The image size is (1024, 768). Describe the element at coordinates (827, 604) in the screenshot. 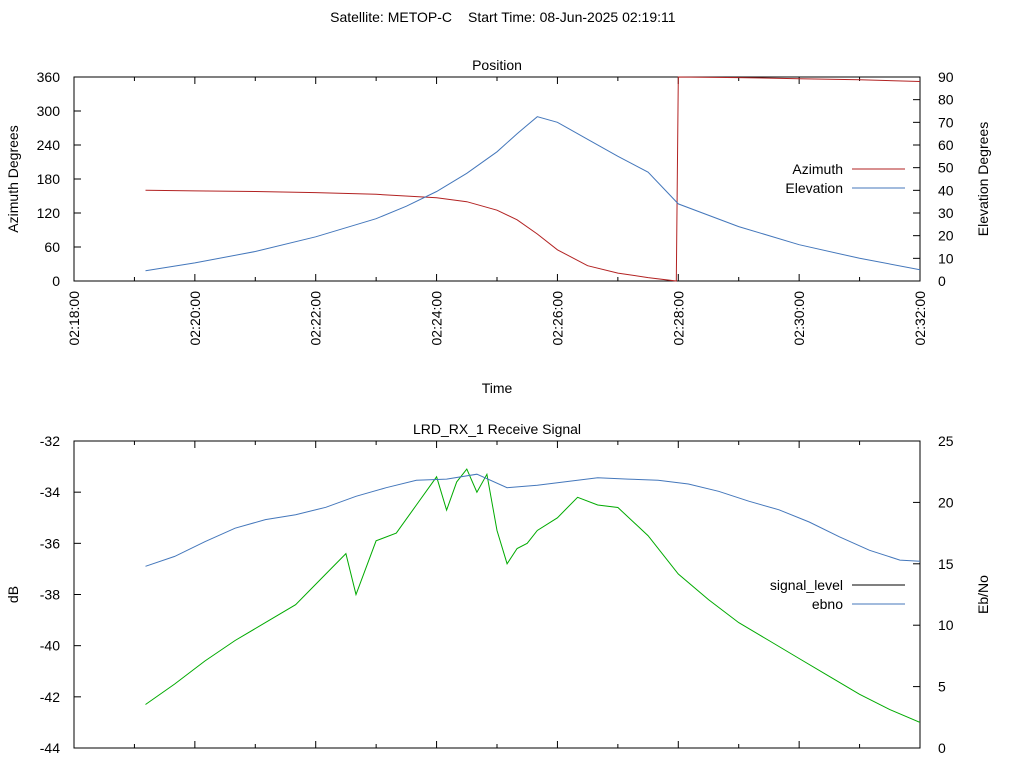

I see `legend-label: ebno` at that location.